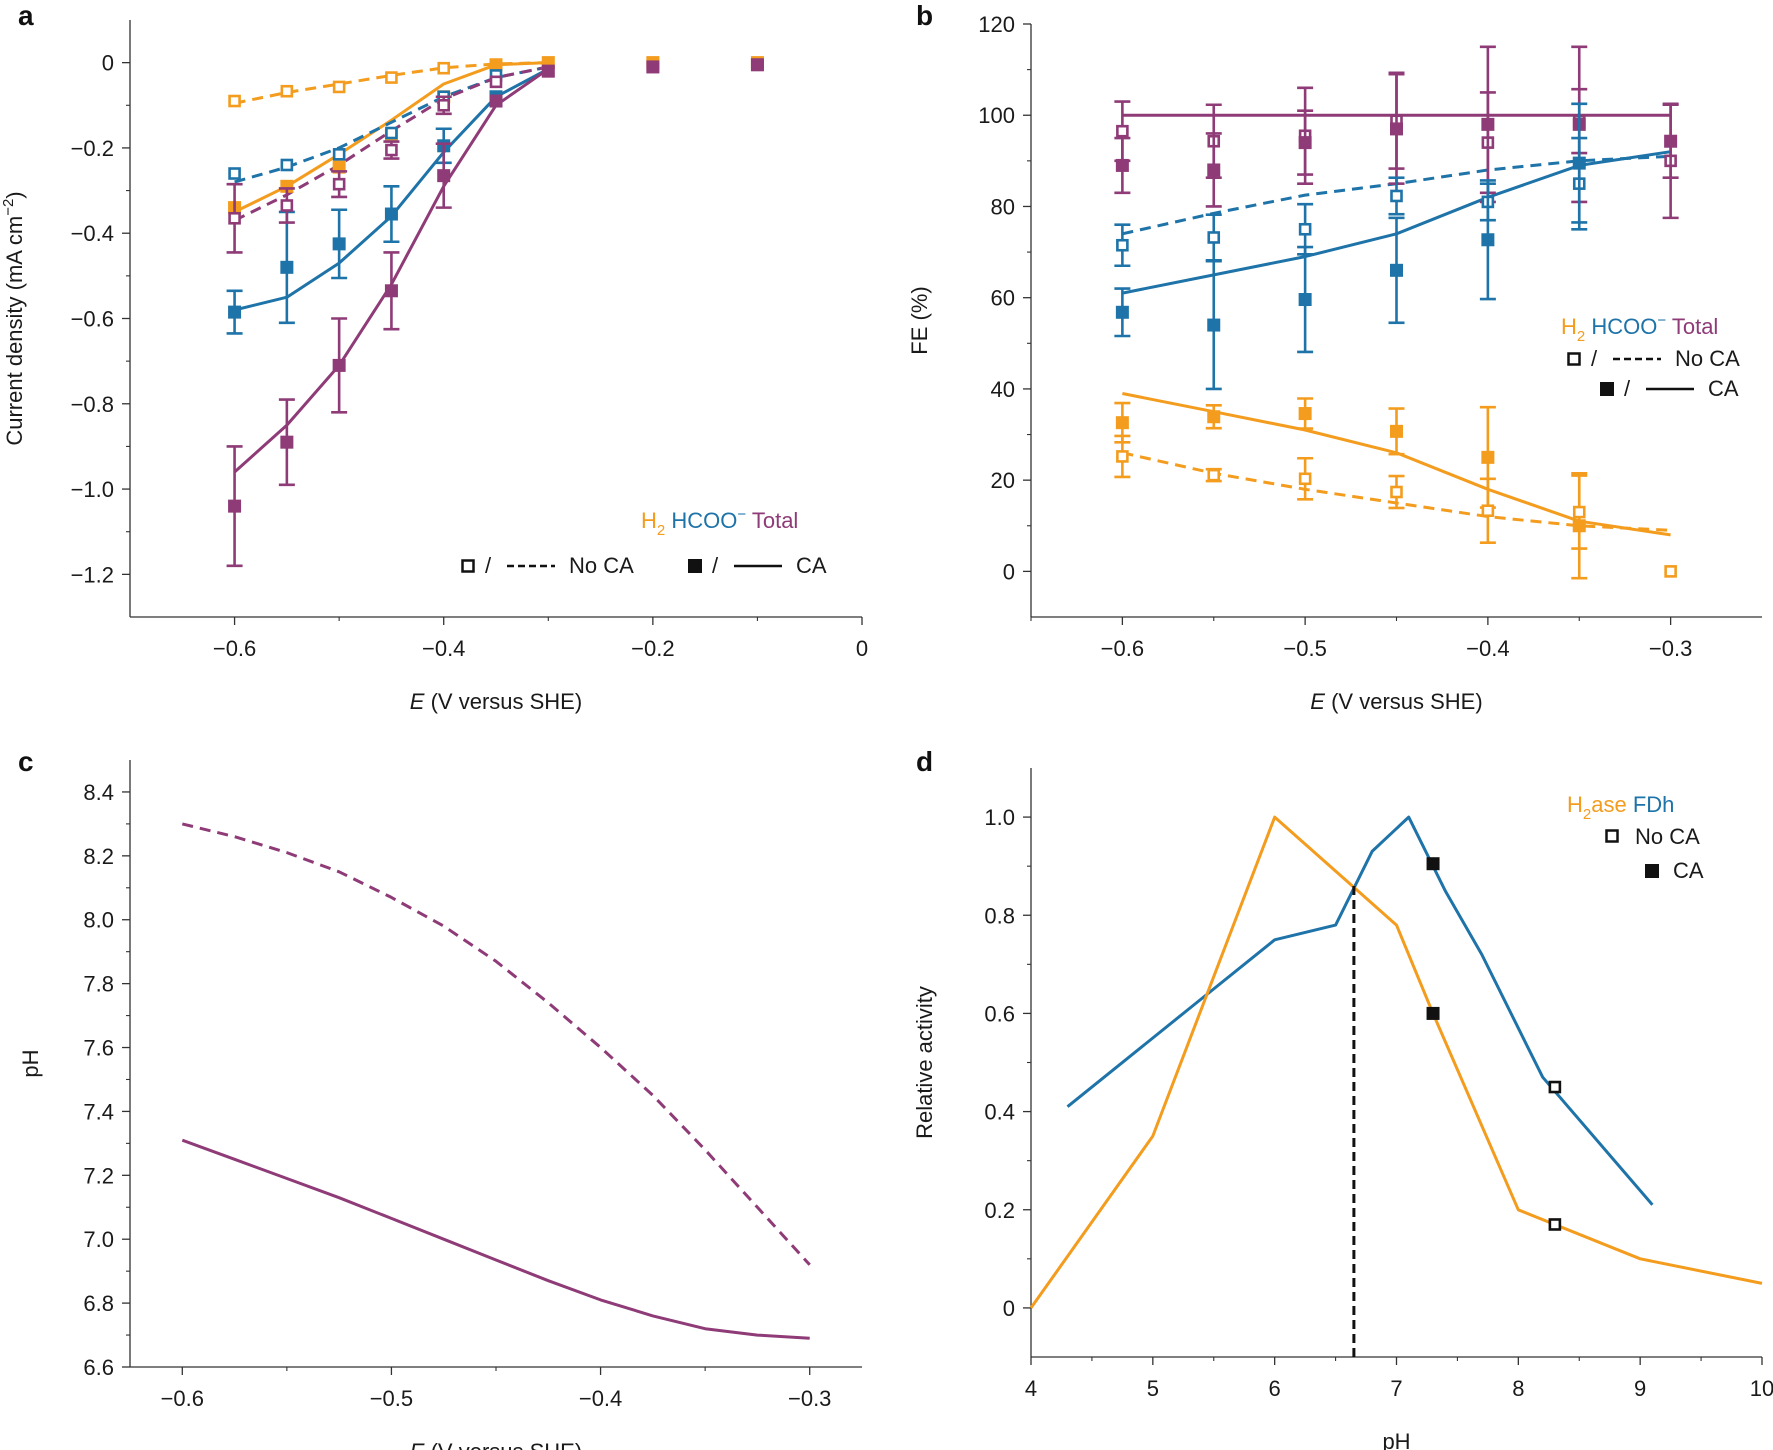  What do you see at coordinates (14, 194) in the screenshot?
I see `y-axis-label-close: )` at bounding box center [14, 194].